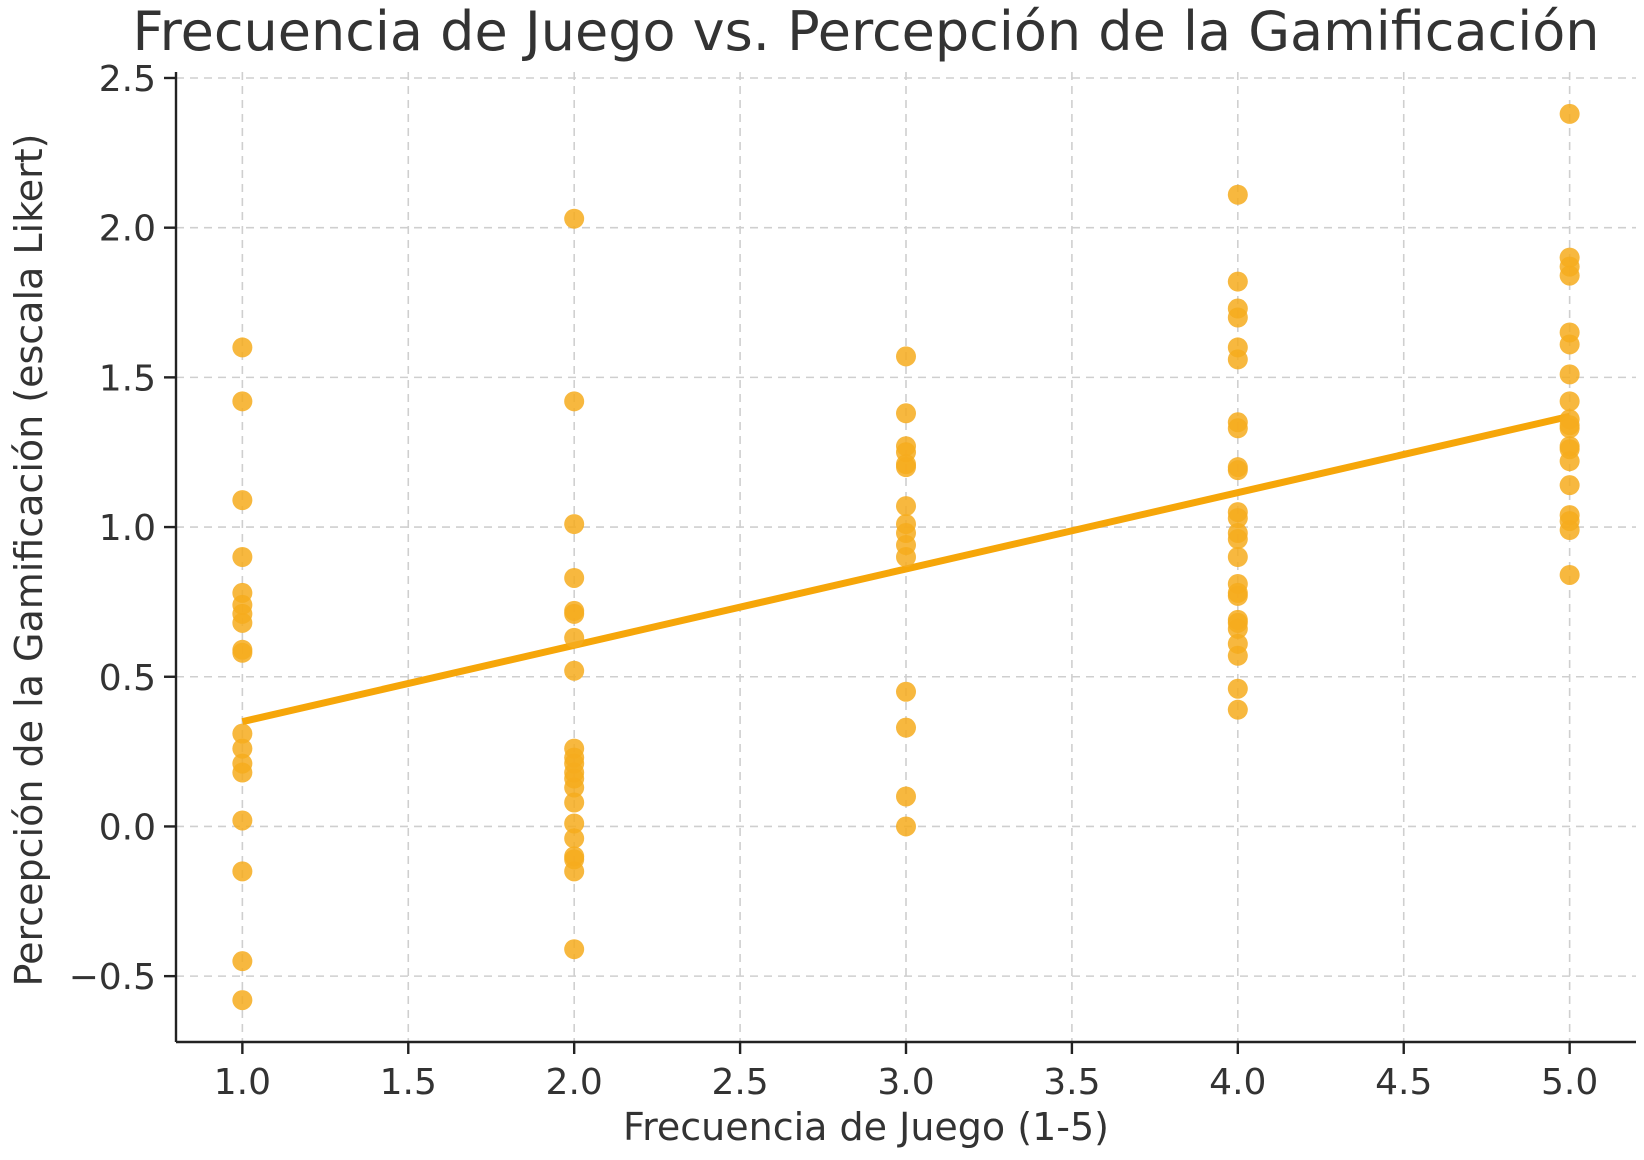 The width and height of the screenshot is (1644, 1160). I want to click on y-tick-label: 1.5, so click(127, 378).